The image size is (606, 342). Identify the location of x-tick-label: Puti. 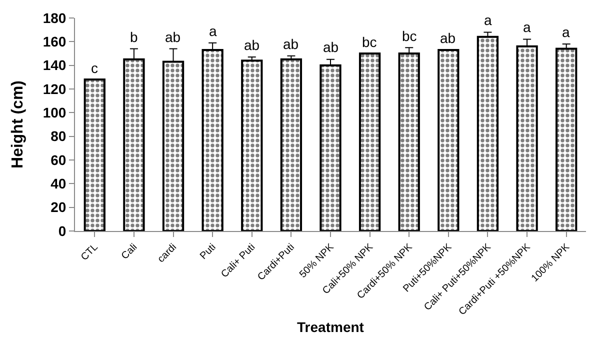
(208, 252).